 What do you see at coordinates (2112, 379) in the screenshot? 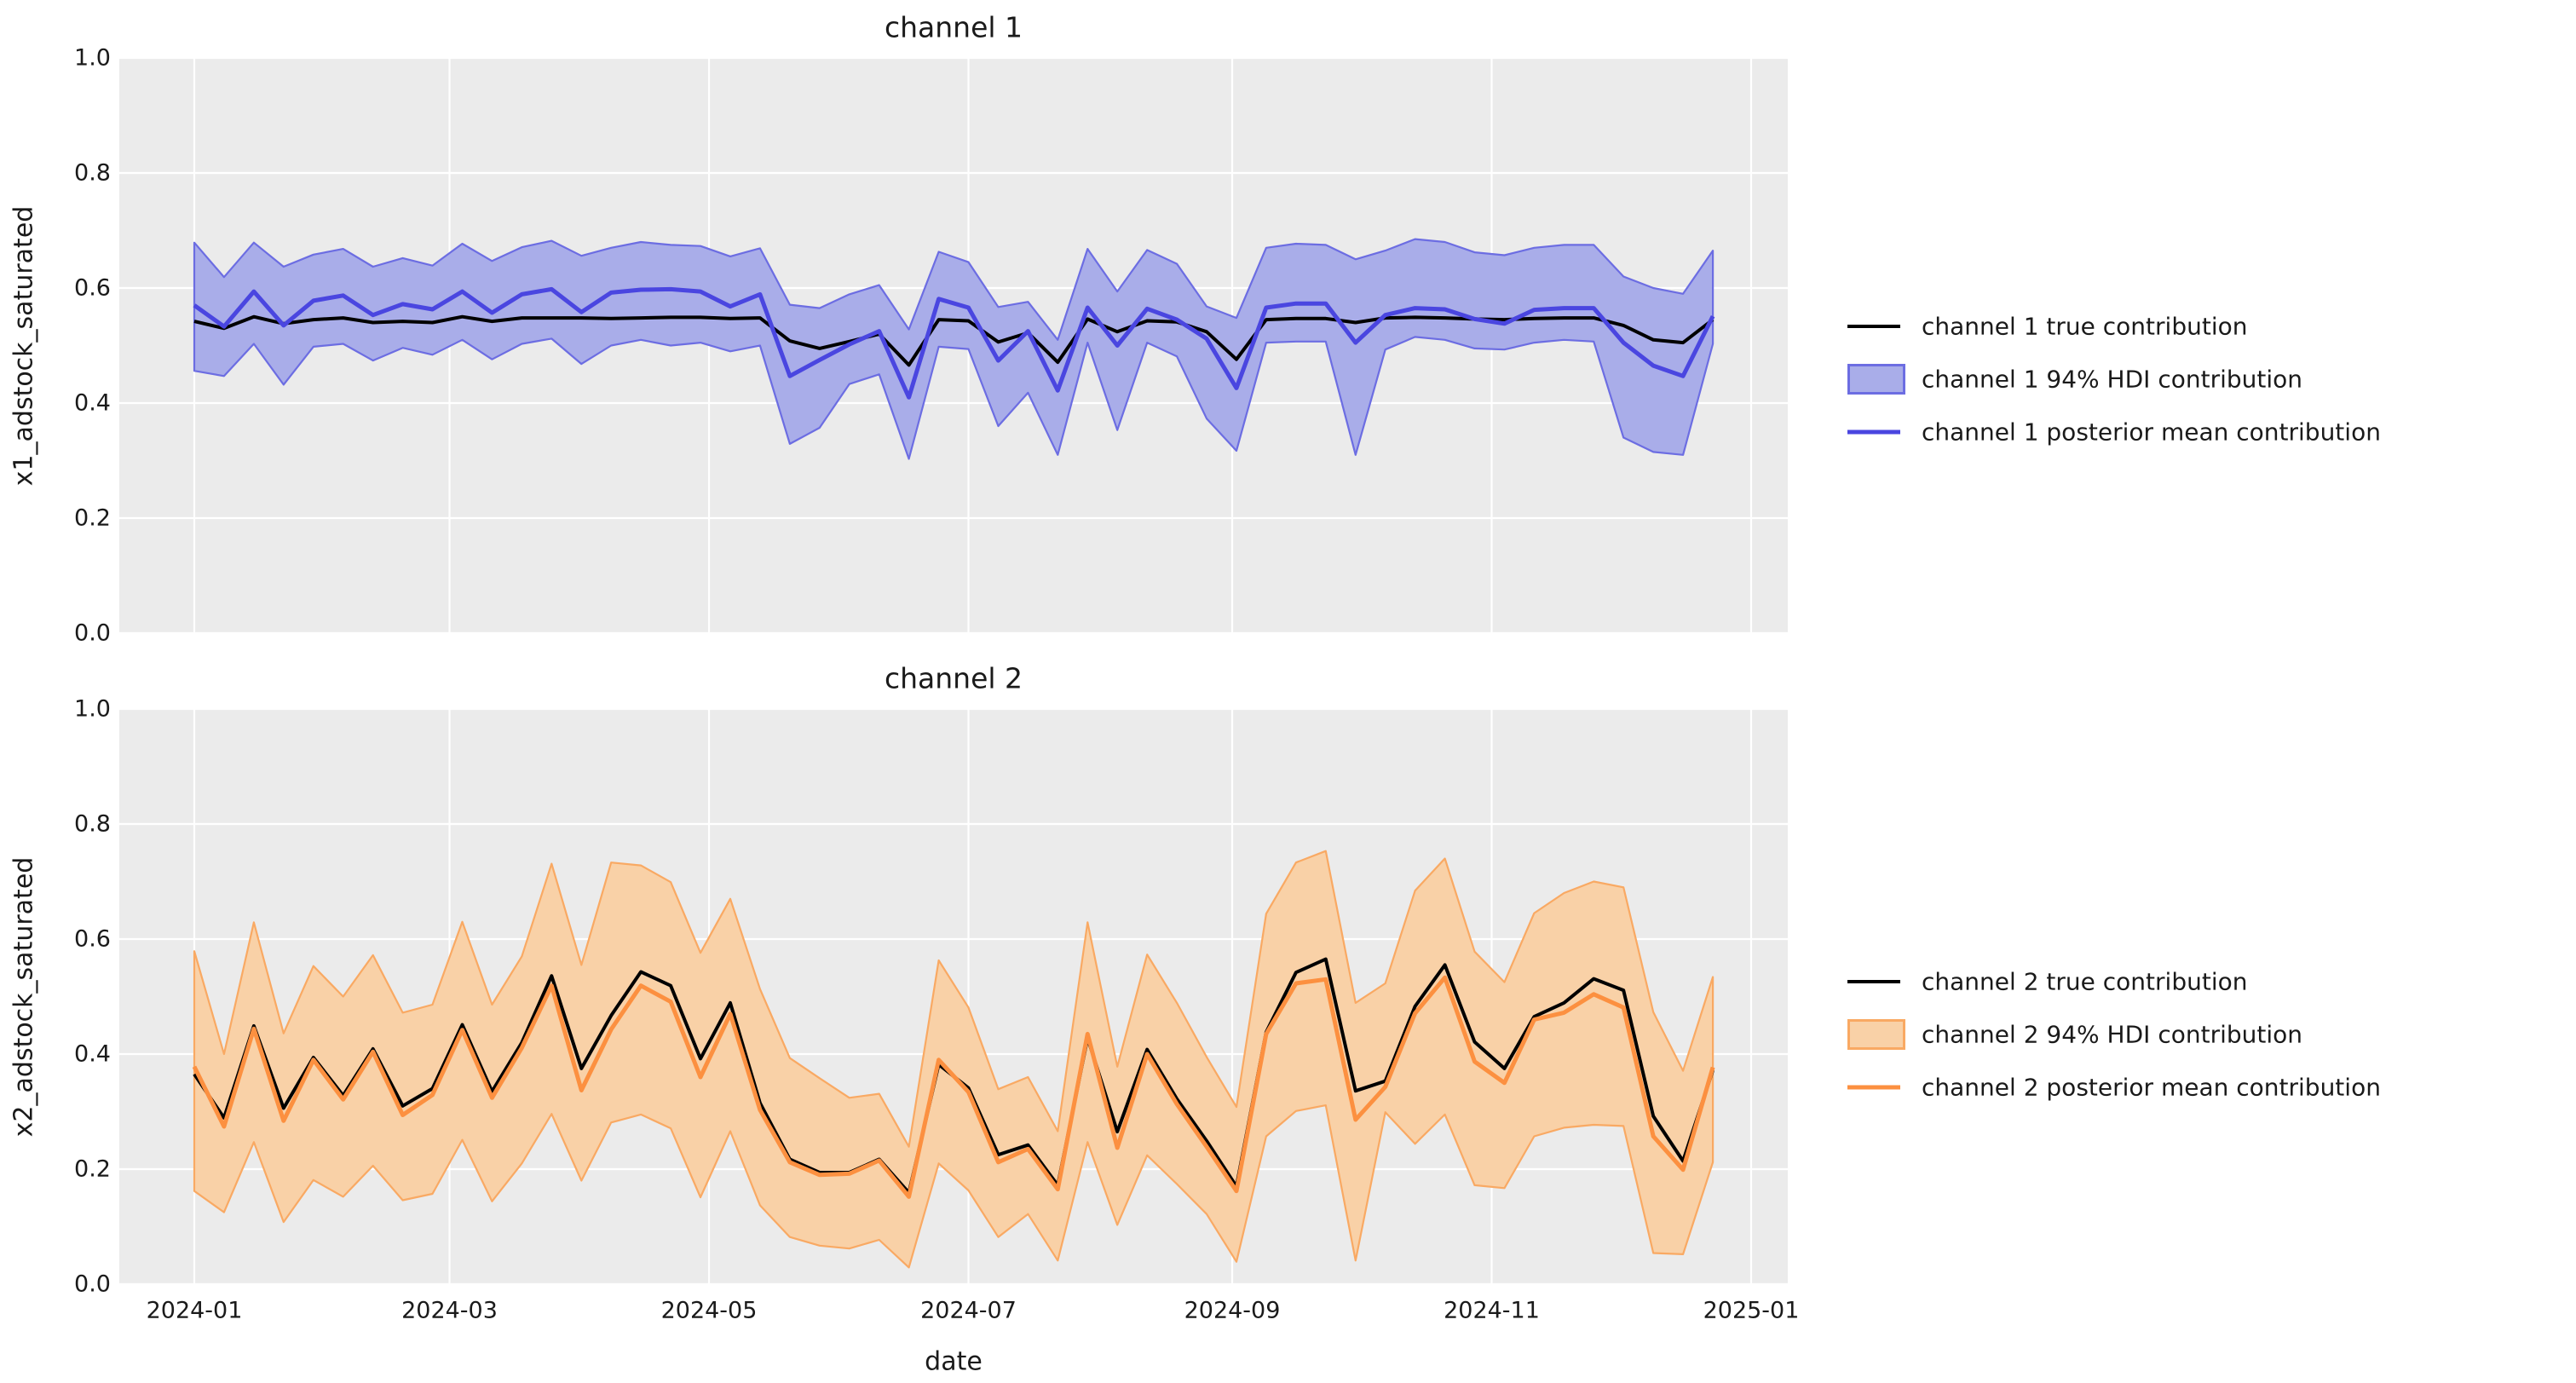
I see `ch1-legend-label: channel 1 94% HDI contribution` at bounding box center [2112, 379].